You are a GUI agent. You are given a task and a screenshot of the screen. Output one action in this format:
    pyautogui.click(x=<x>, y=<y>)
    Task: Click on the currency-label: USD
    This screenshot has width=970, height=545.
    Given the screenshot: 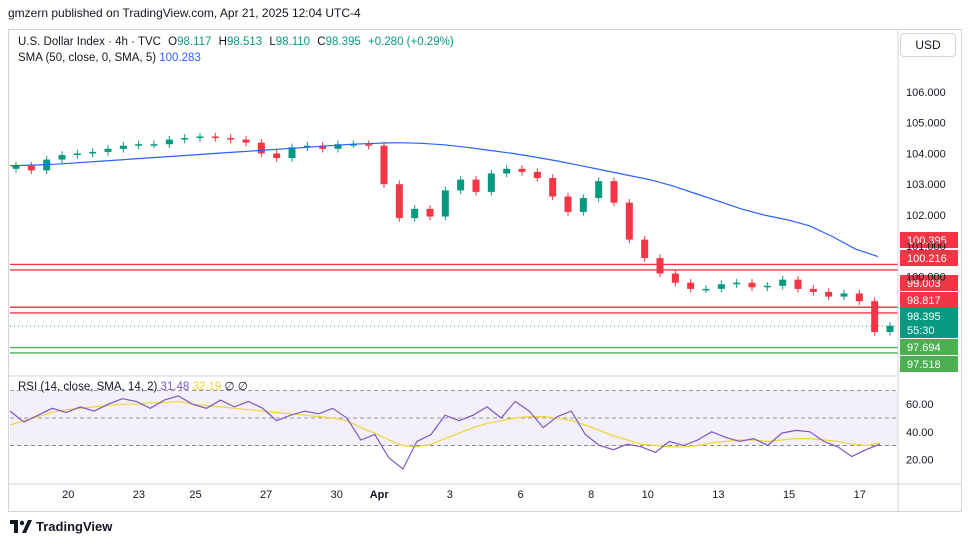 What is the action you would take?
    pyautogui.click(x=928, y=45)
    